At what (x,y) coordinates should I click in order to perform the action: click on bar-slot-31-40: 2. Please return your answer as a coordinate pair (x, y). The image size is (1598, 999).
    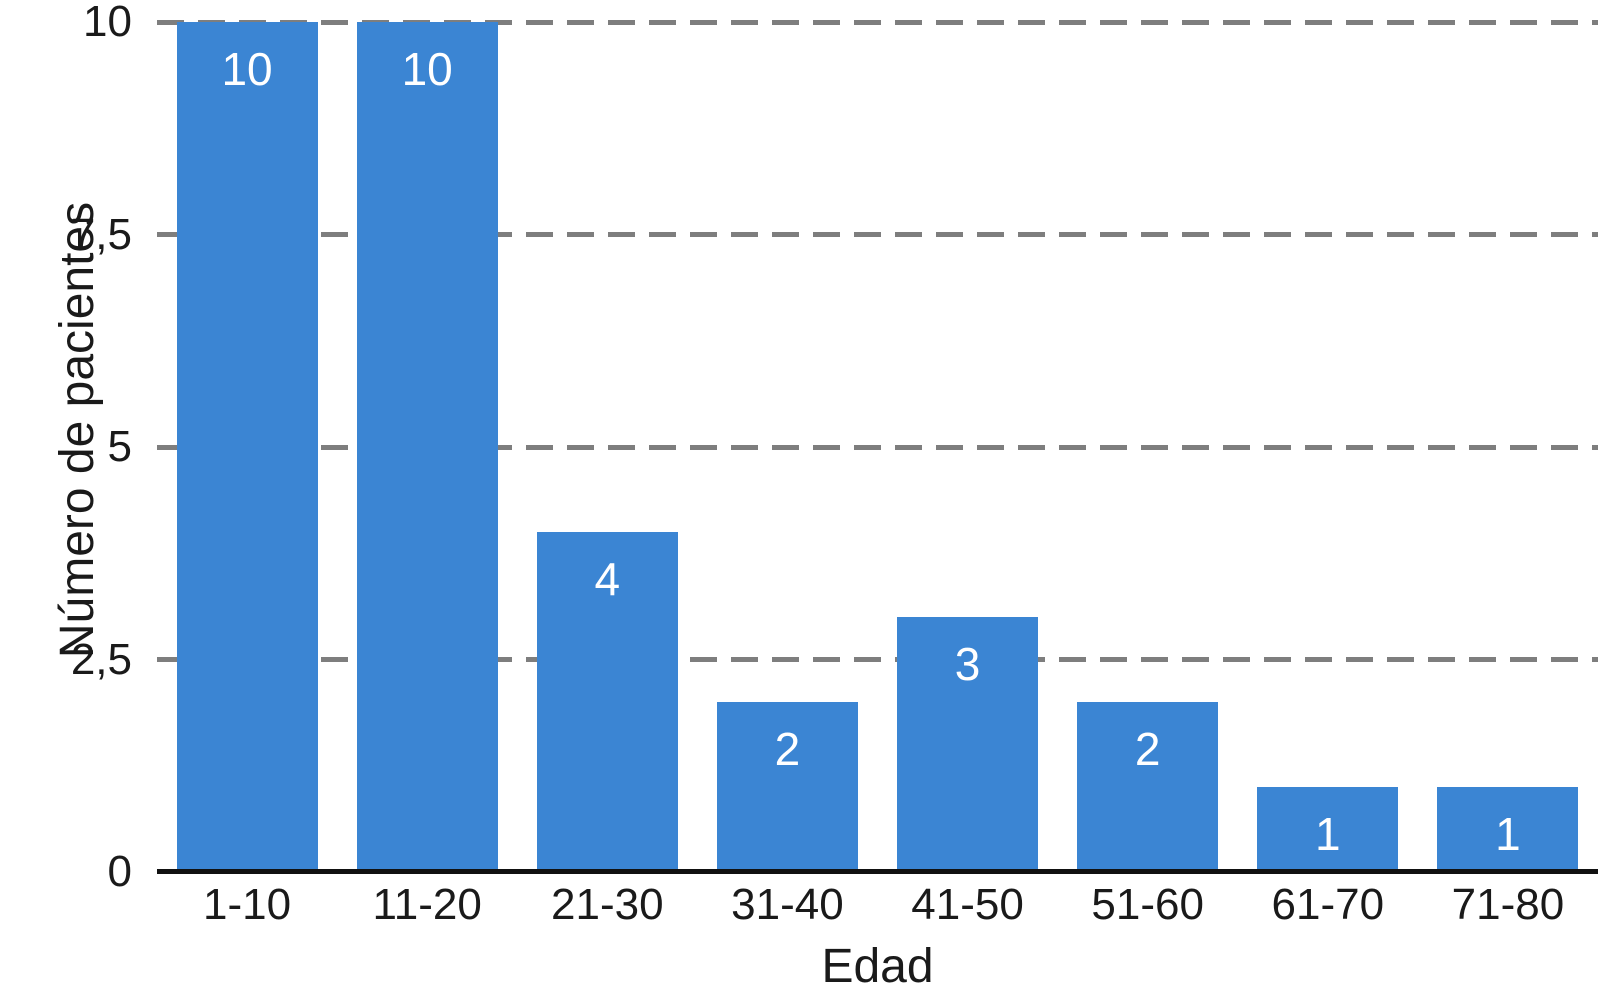
    Looking at the image, I should click on (787, 447).